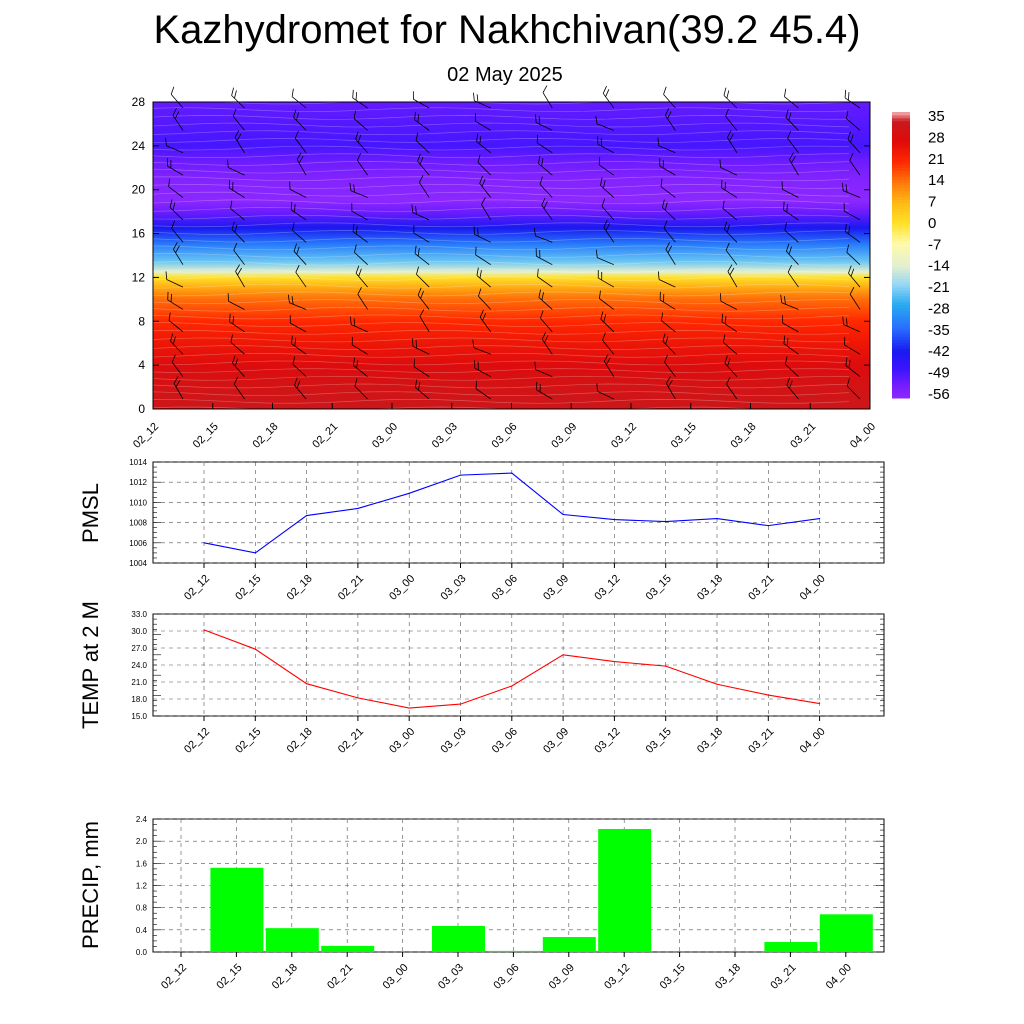 Image resolution: width=1024 pixels, height=1024 pixels. Describe the element at coordinates (402, 588) in the screenshot. I see `pmsl-x-tick-label: 03_00` at that location.